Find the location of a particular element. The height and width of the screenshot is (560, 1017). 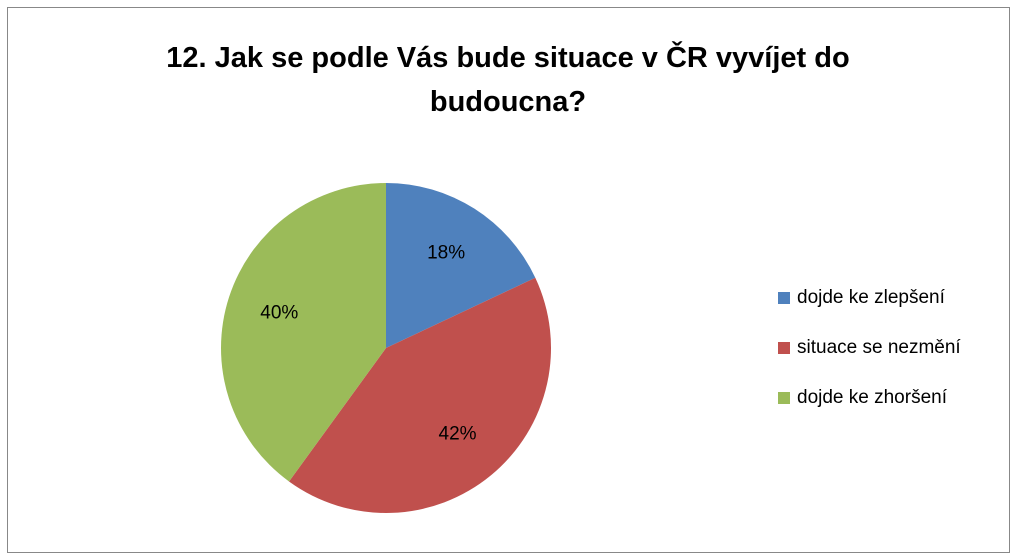

legend-label: dojde ke zlepšení is located at coordinates (871, 297).